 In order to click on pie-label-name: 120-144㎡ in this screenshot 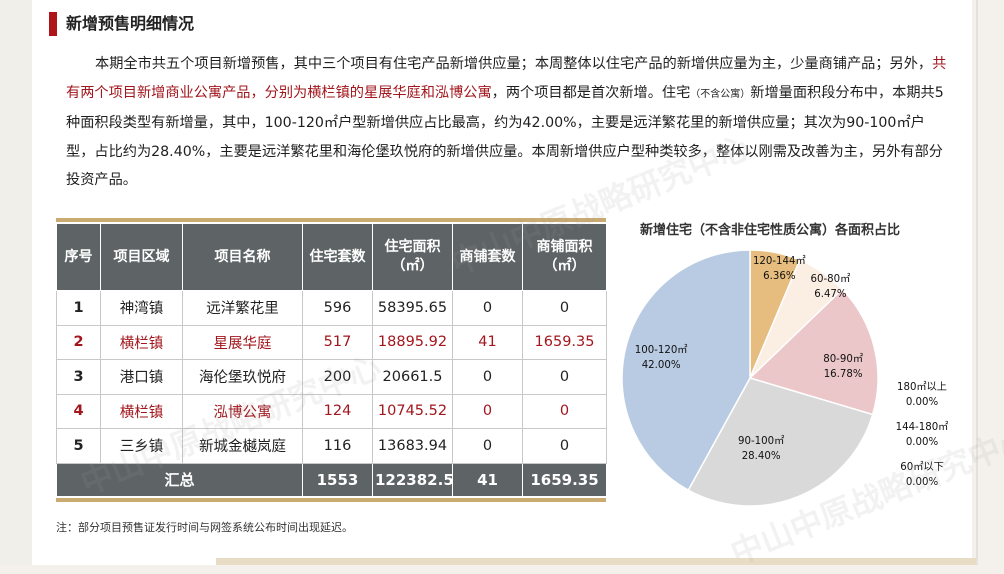, I will do `click(779, 261)`.